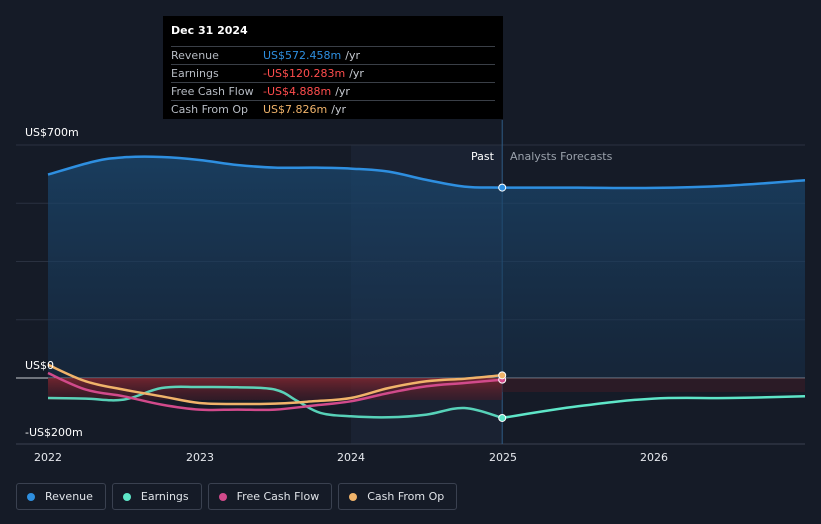  Describe the element at coordinates (333, 91) in the screenshot. I see `tooltip-row-free-cash-flow: Free Cash Flow -US$4.888m /yr` at that location.